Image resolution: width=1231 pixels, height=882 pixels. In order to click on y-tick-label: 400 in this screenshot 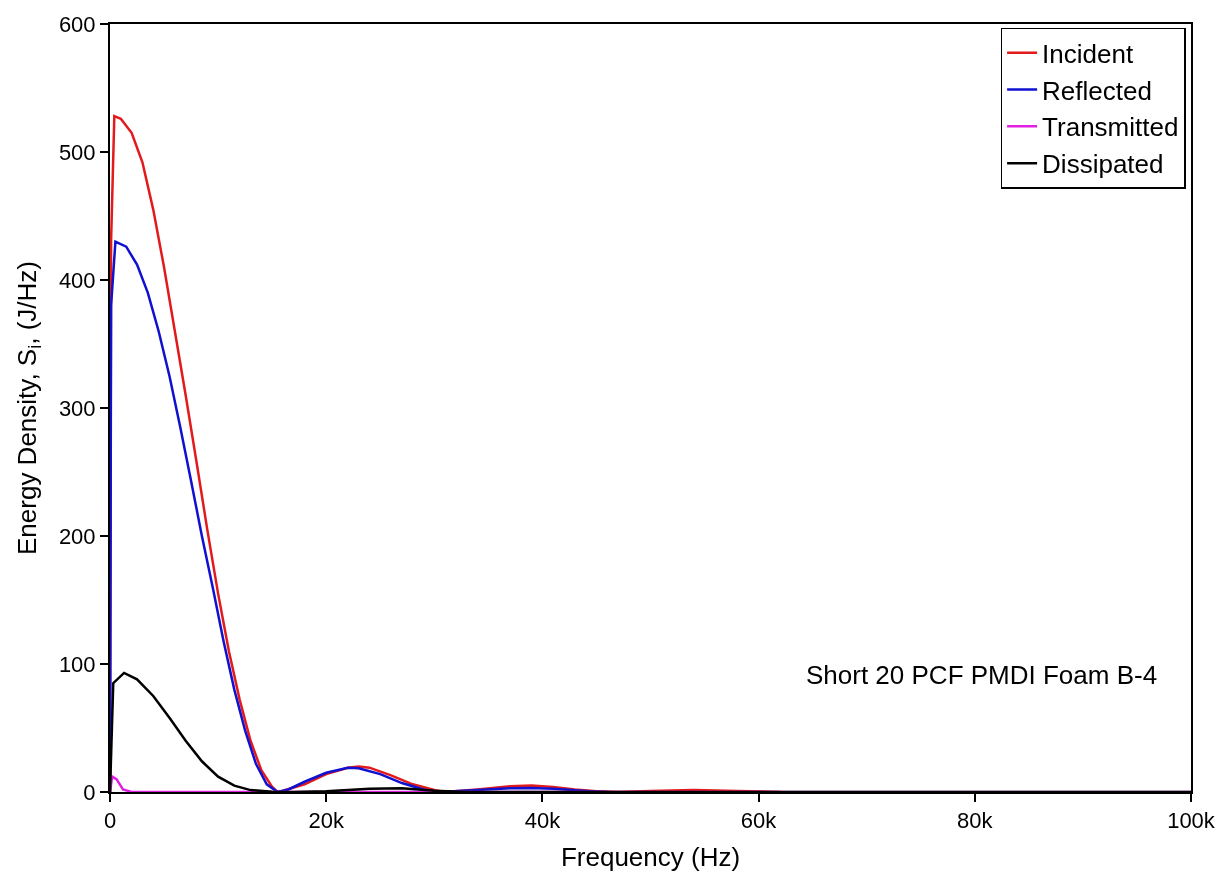, I will do `click(77, 280)`.